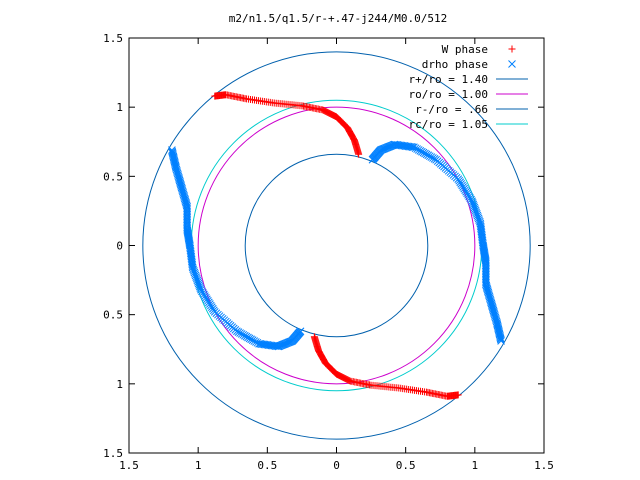  What do you see at coordinates (338, 18) in the screenshot?
I see `chart-title: m2/n1.5/q1.5/r-+.47-j244/M0.0/512` at bounding box center [338, 18].